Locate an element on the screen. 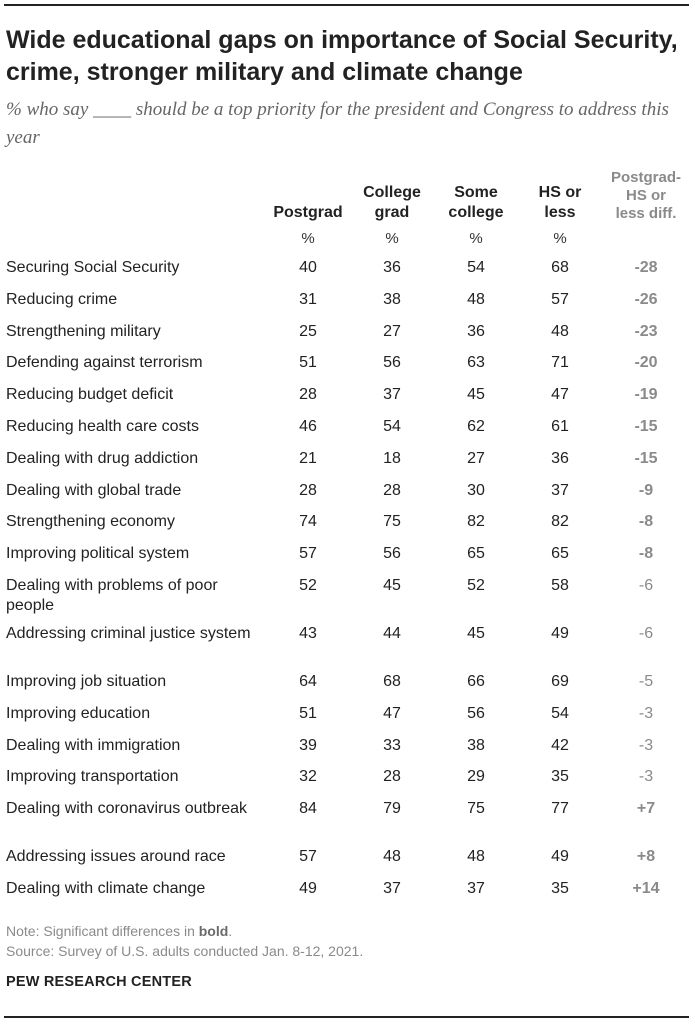 The image size is (695, 1024). cell-hs-or-less: 77 is located at coordinates (560, 809).